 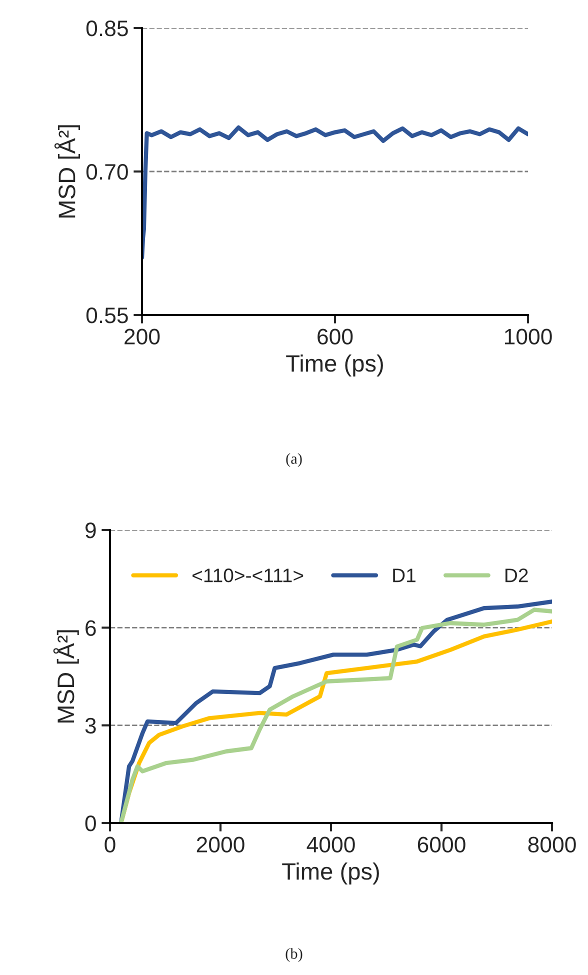 What do you see at coordinates (248, 575) in the screenshot?
I see `legend-label: <110>-<111>` at bounding box center [248, 575].